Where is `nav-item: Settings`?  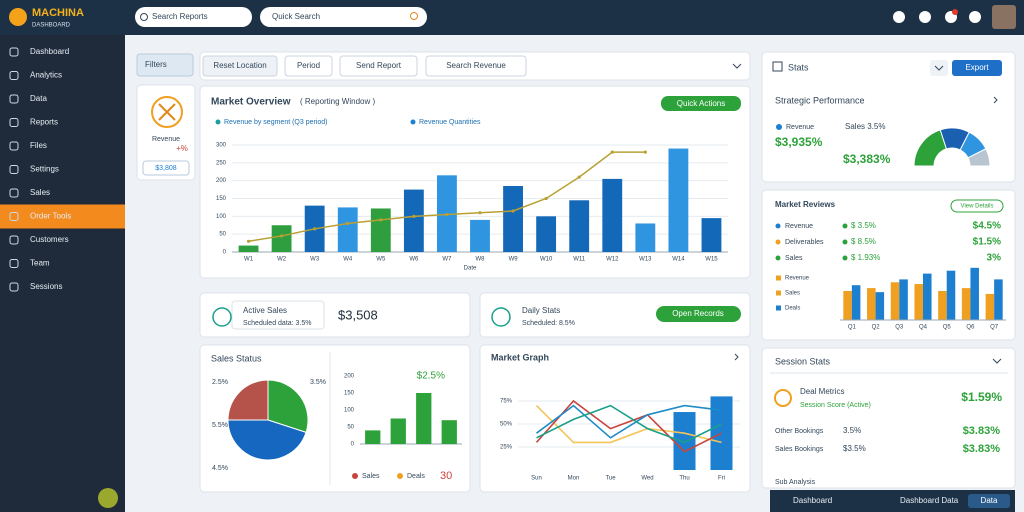
nav-item: Settings is located at coordinates (44, 169).